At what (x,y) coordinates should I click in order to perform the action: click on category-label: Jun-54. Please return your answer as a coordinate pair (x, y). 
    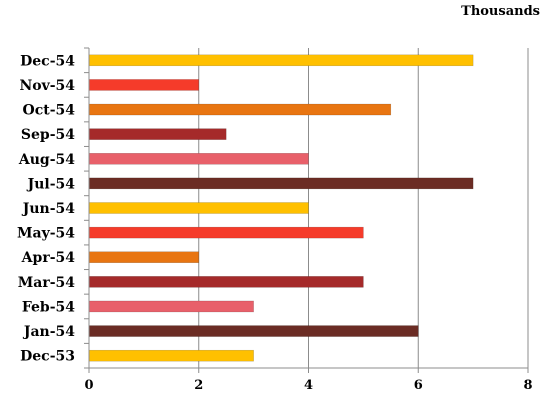
    Looking at the image, I should click on (48, 209).